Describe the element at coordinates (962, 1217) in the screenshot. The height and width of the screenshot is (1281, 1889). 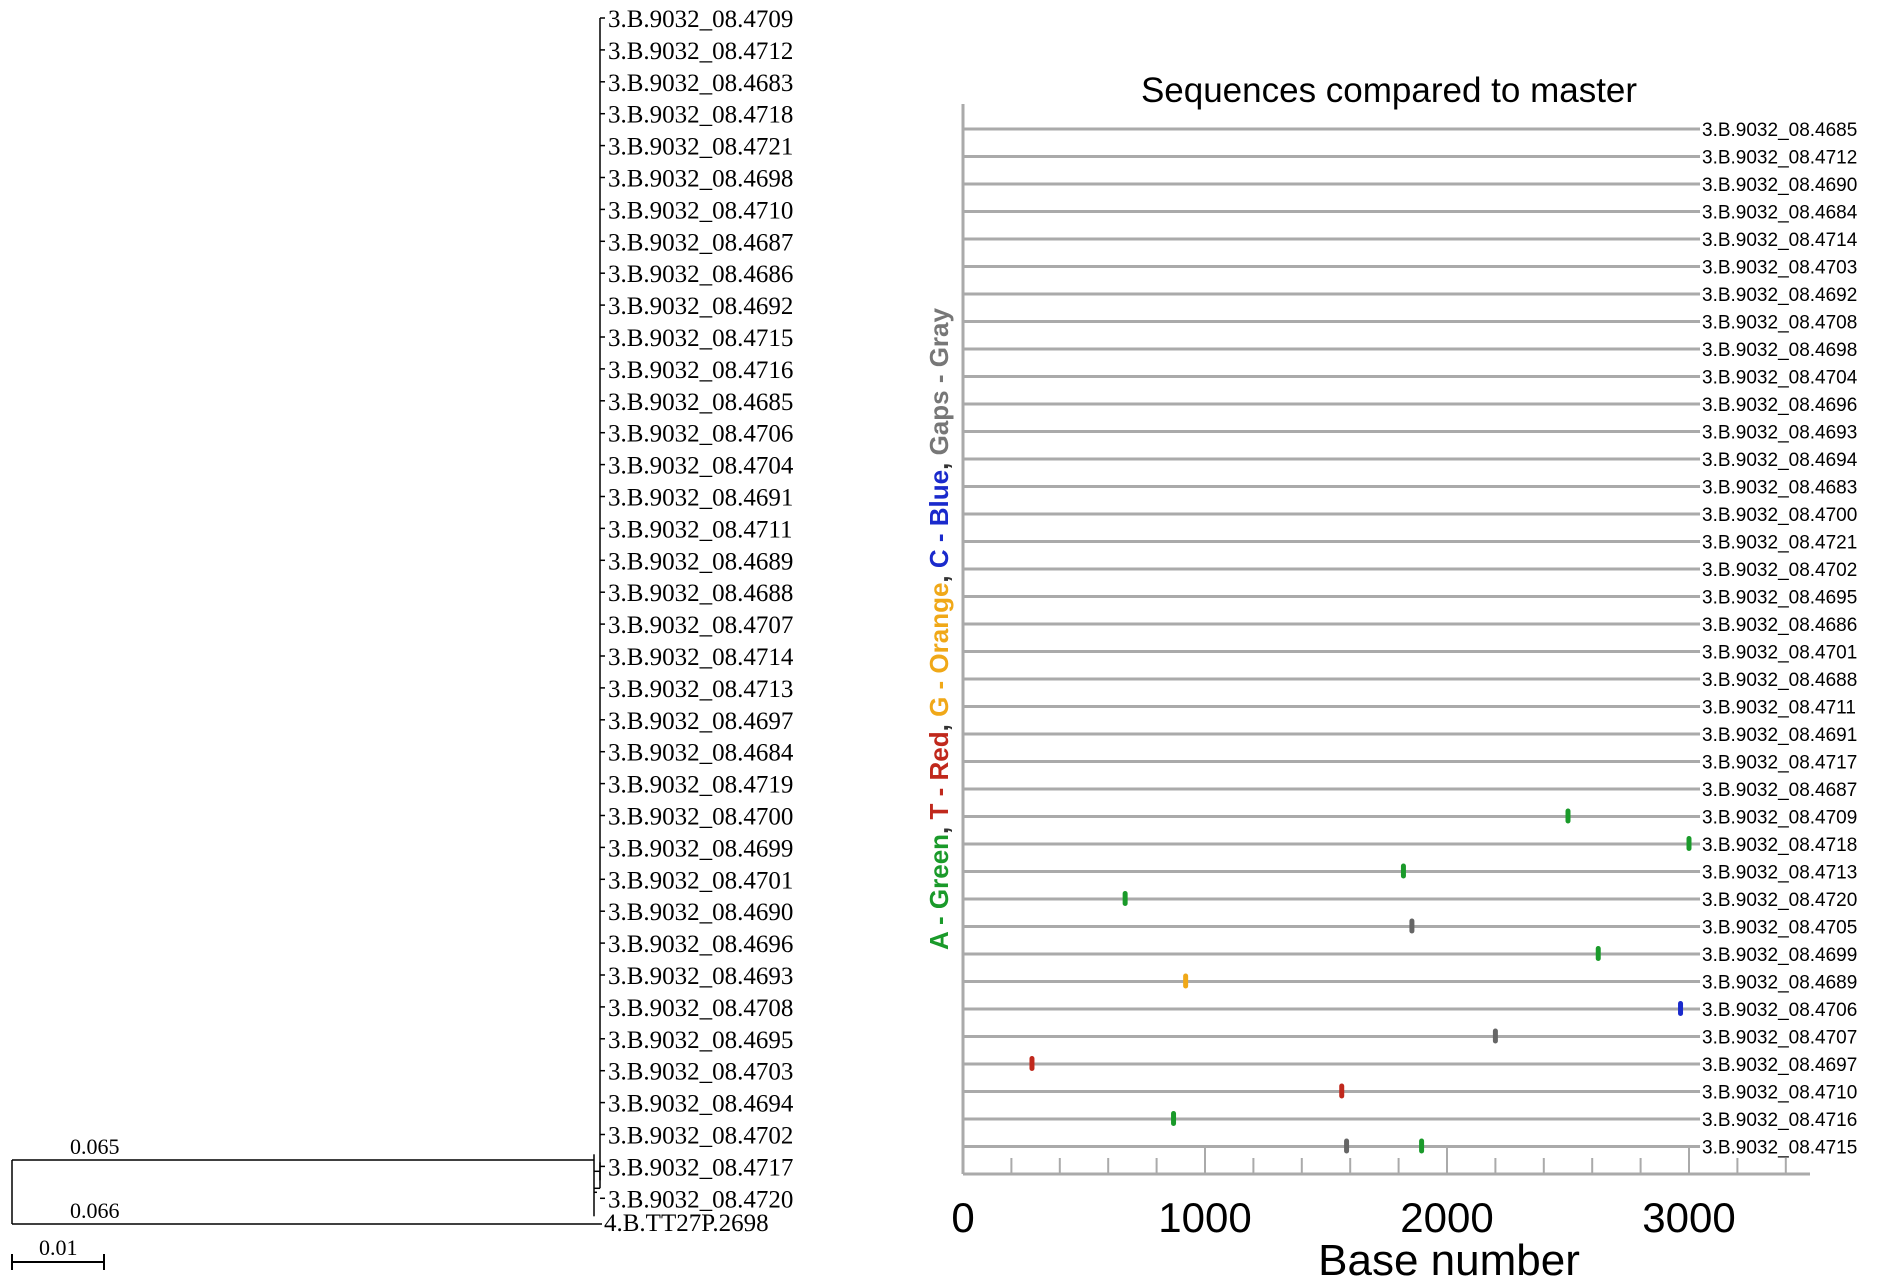
I see `x-tick-label: 0` at that location.